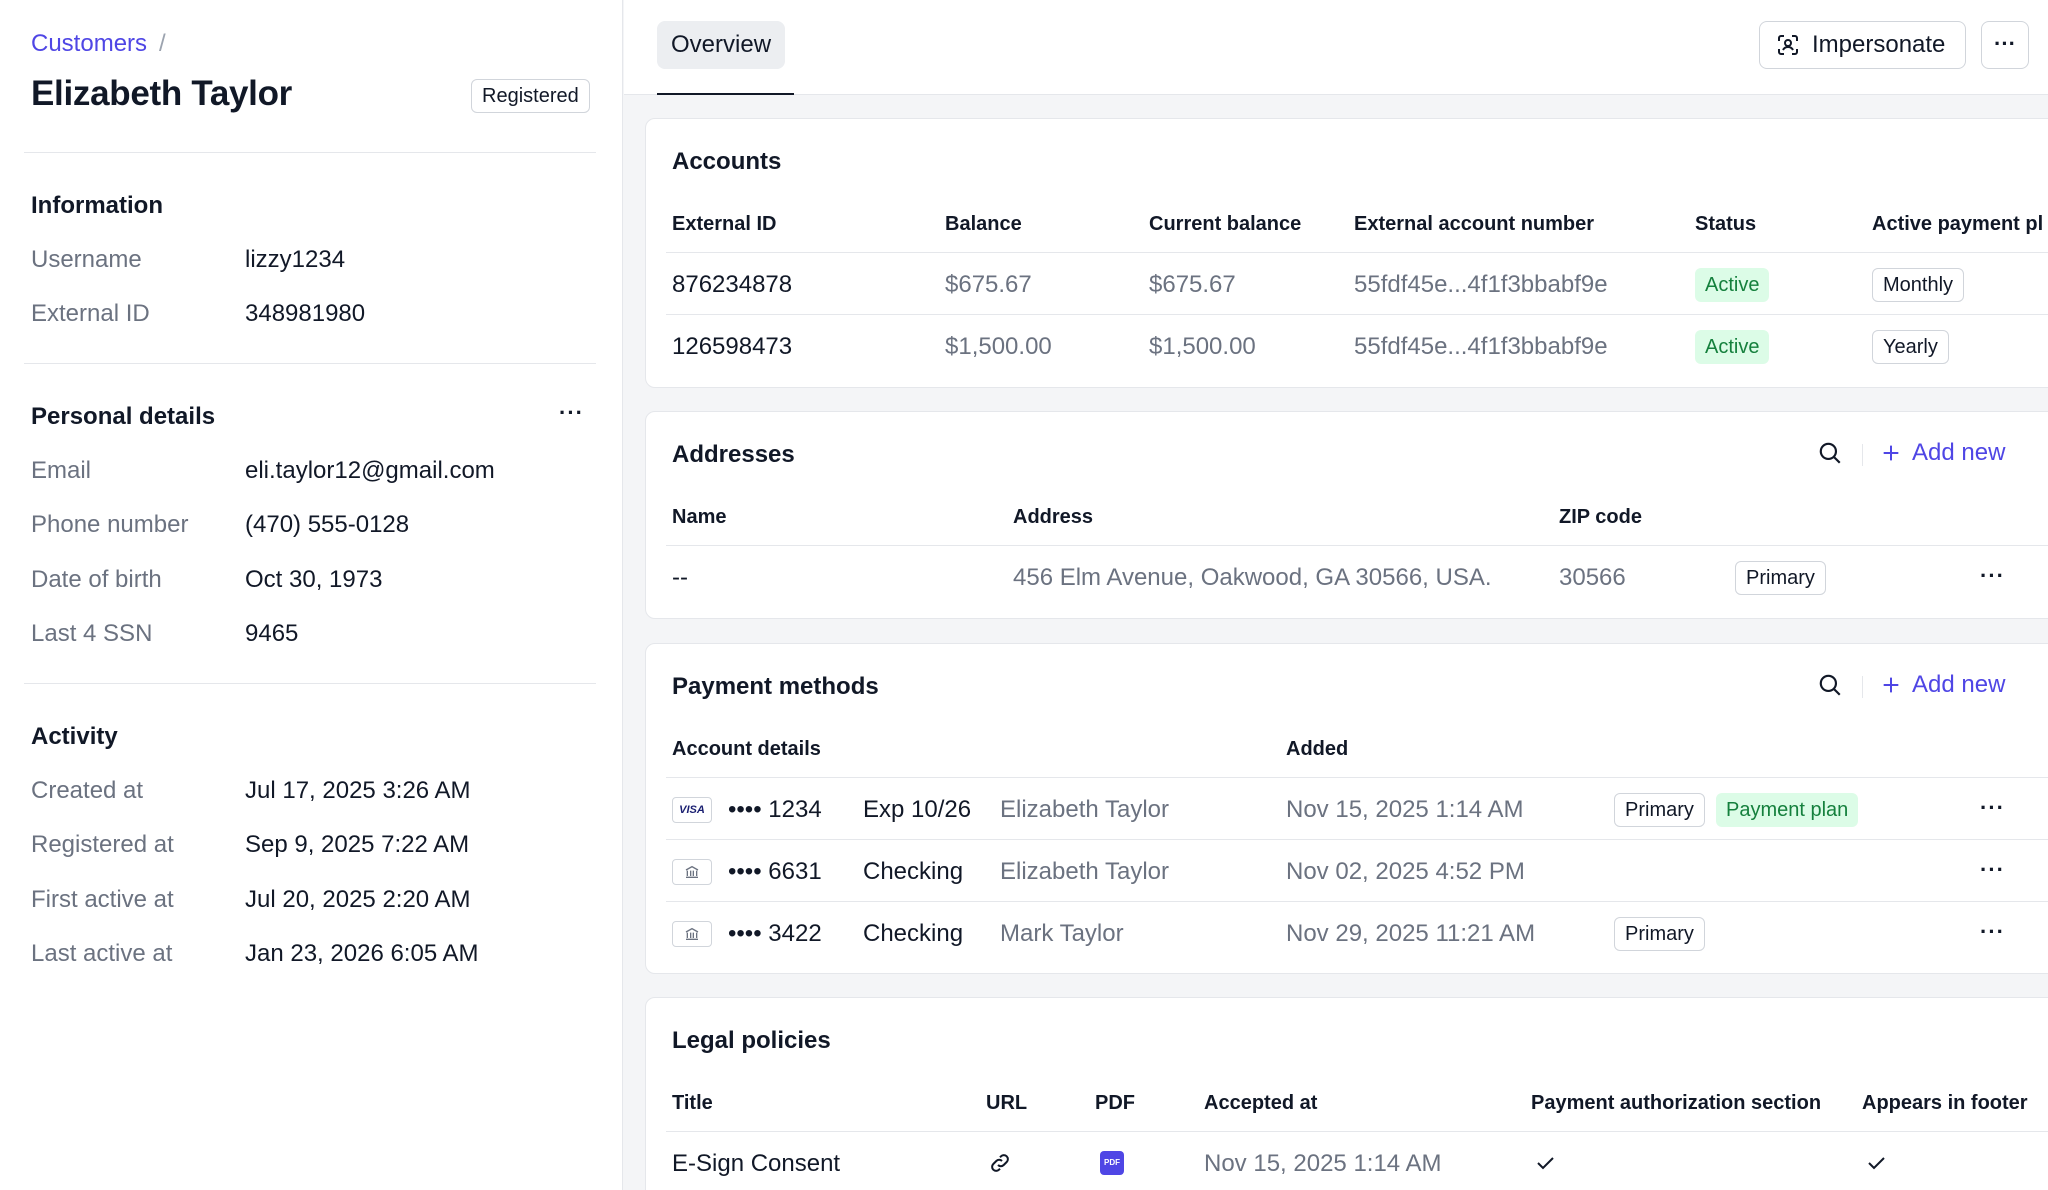  I want to click on account-mask: •••• 6631, so click(775, 871).